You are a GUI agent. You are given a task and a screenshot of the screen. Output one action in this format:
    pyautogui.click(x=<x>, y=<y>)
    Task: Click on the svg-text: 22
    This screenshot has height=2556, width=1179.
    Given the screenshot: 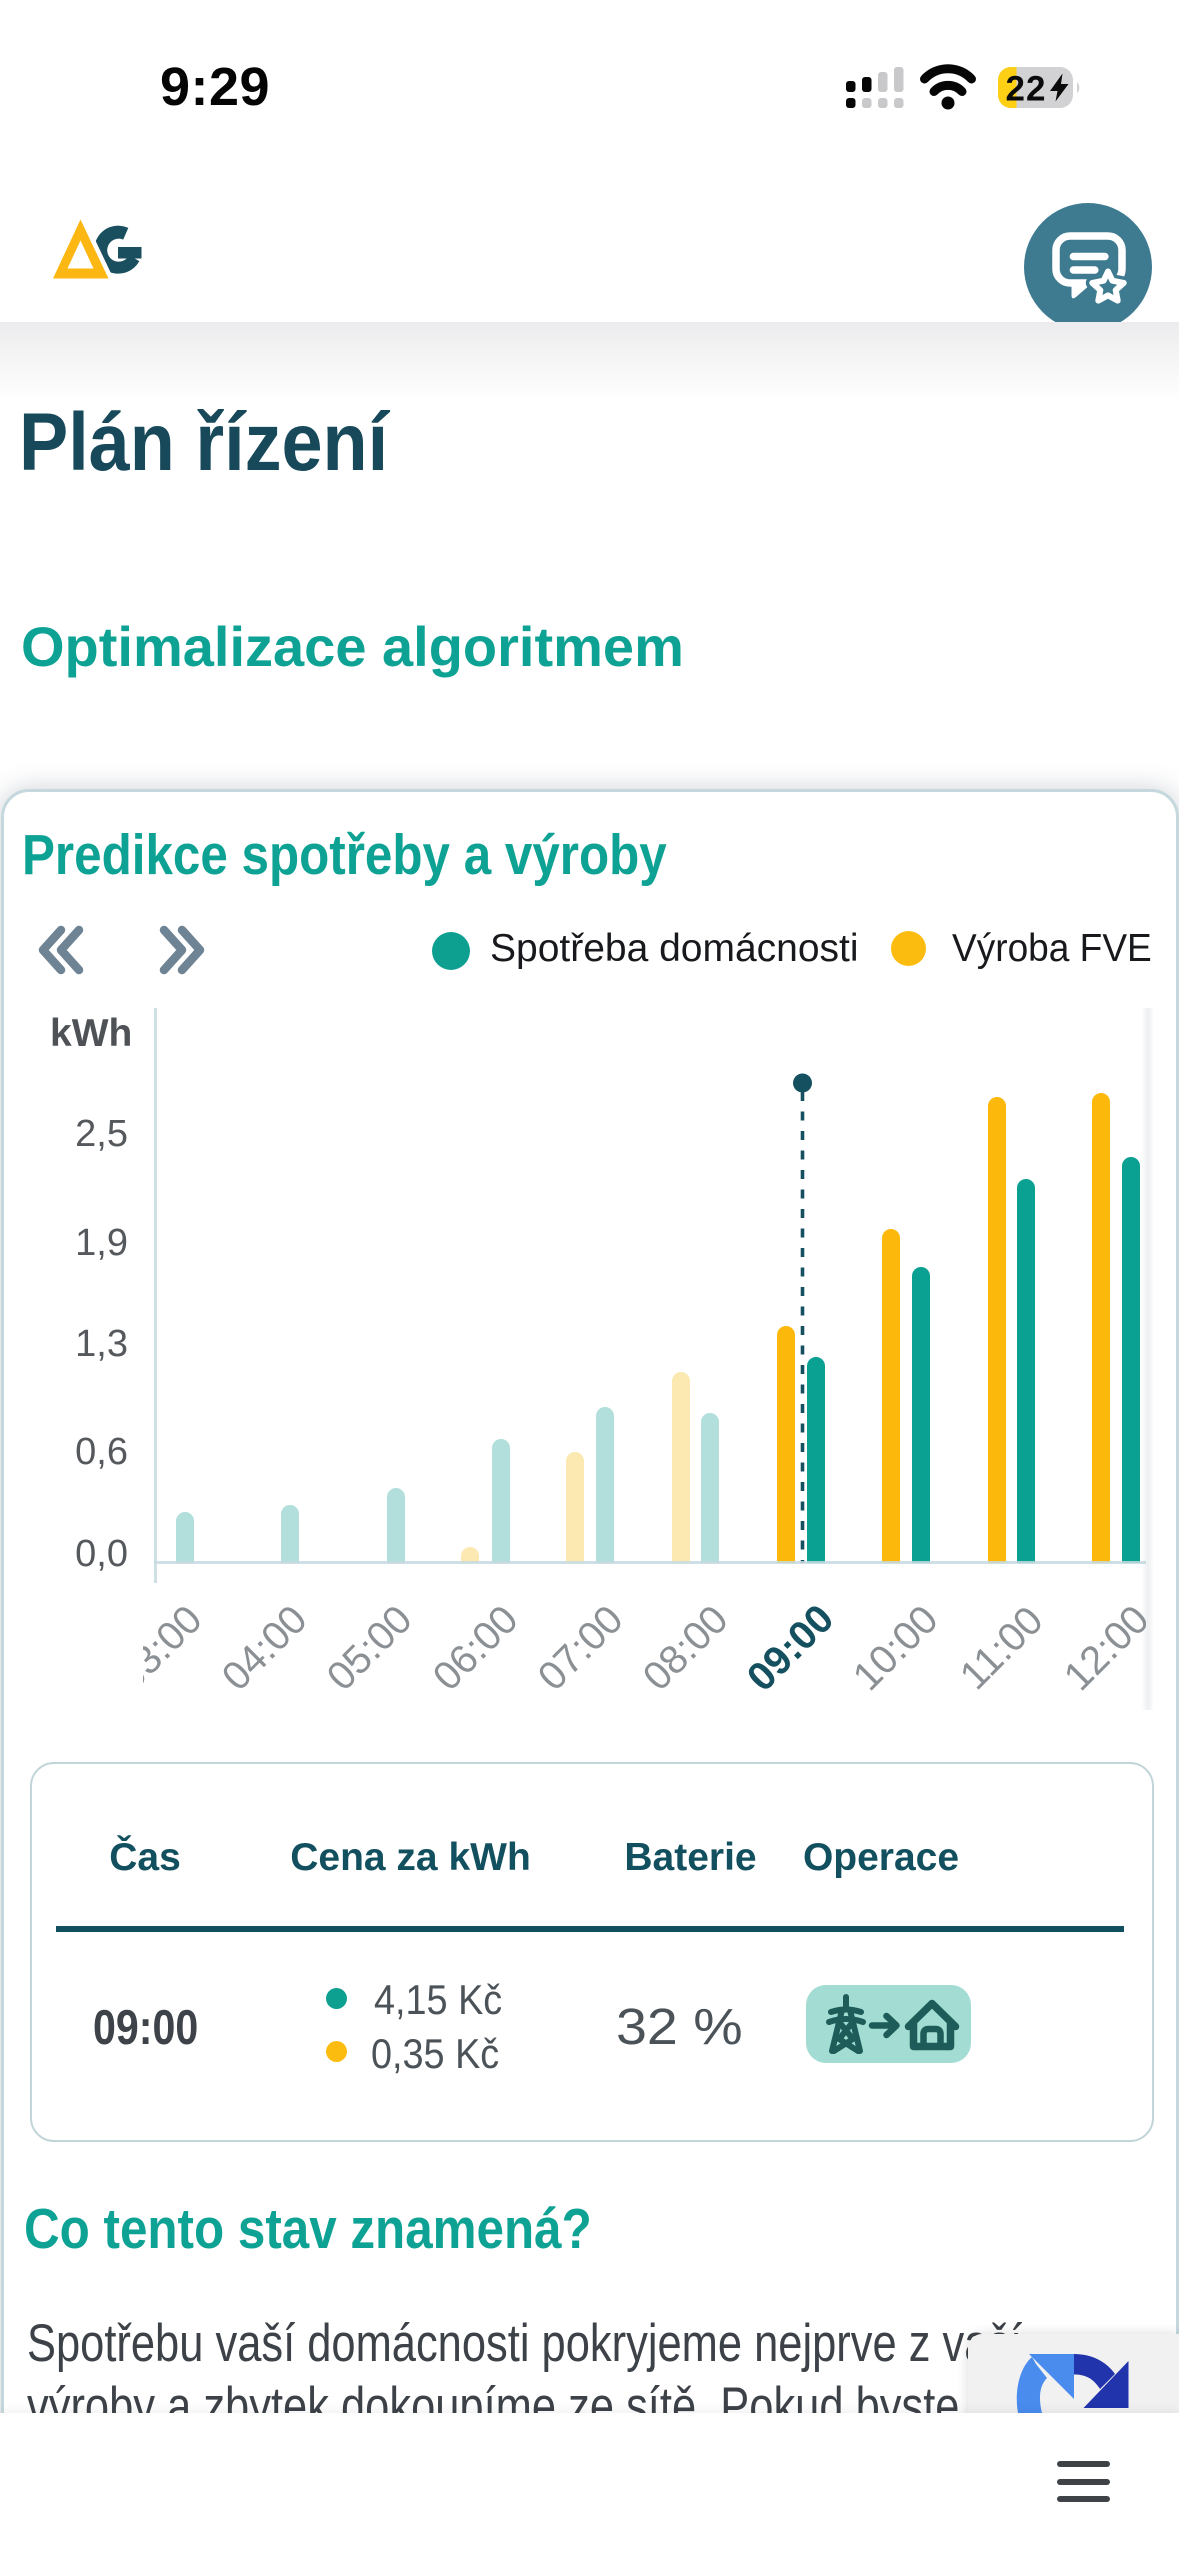 What is the action you would take?
    pyautogui.click(x=1026, y=89)
    